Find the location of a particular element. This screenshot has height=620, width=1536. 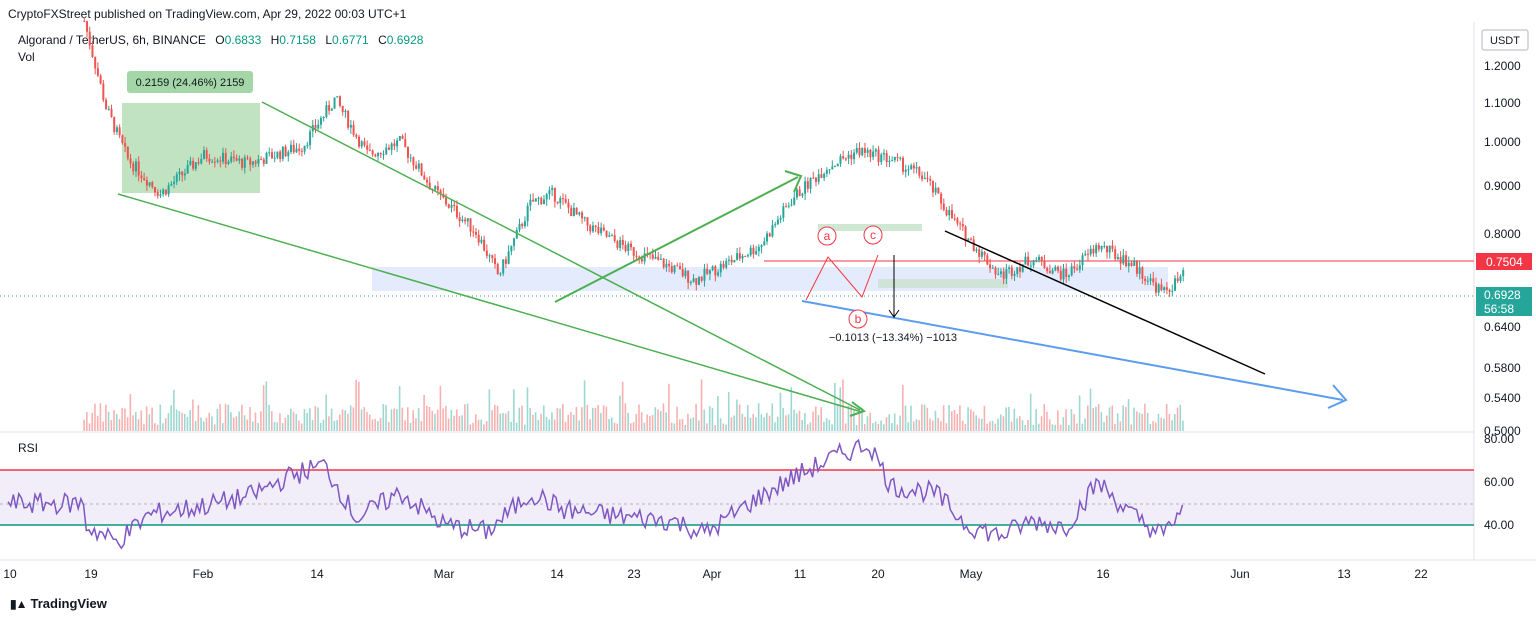

volume-label: Vol is located at coordinates (26, 57).